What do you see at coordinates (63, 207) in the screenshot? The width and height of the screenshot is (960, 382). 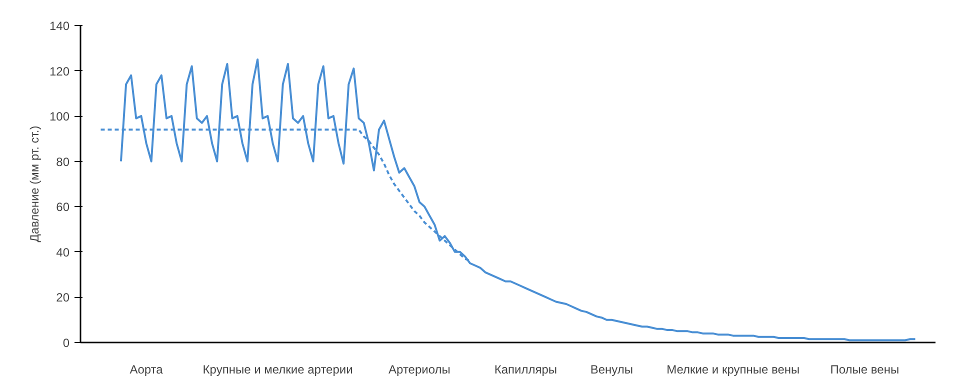 I see `y-tick-label: 60` at bounding box center [63, 207].